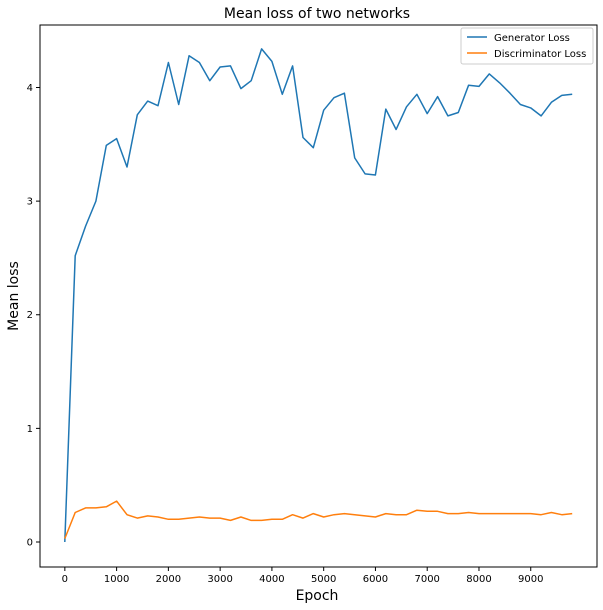 The height and width of the screenshot is (610, 603). What do you see at coordinates (116, 579) in the screenshot?
I see `x-tick-label: 1000` at bounding box center [116, 579].